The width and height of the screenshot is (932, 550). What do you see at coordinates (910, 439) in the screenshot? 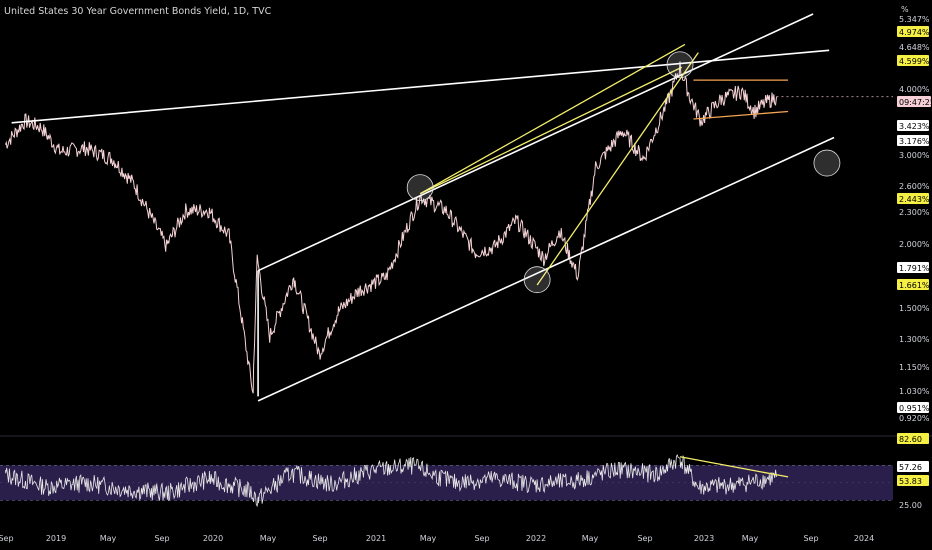
I see `rsi-axis-label-0: 82.60` at bounding box center [910, 439].